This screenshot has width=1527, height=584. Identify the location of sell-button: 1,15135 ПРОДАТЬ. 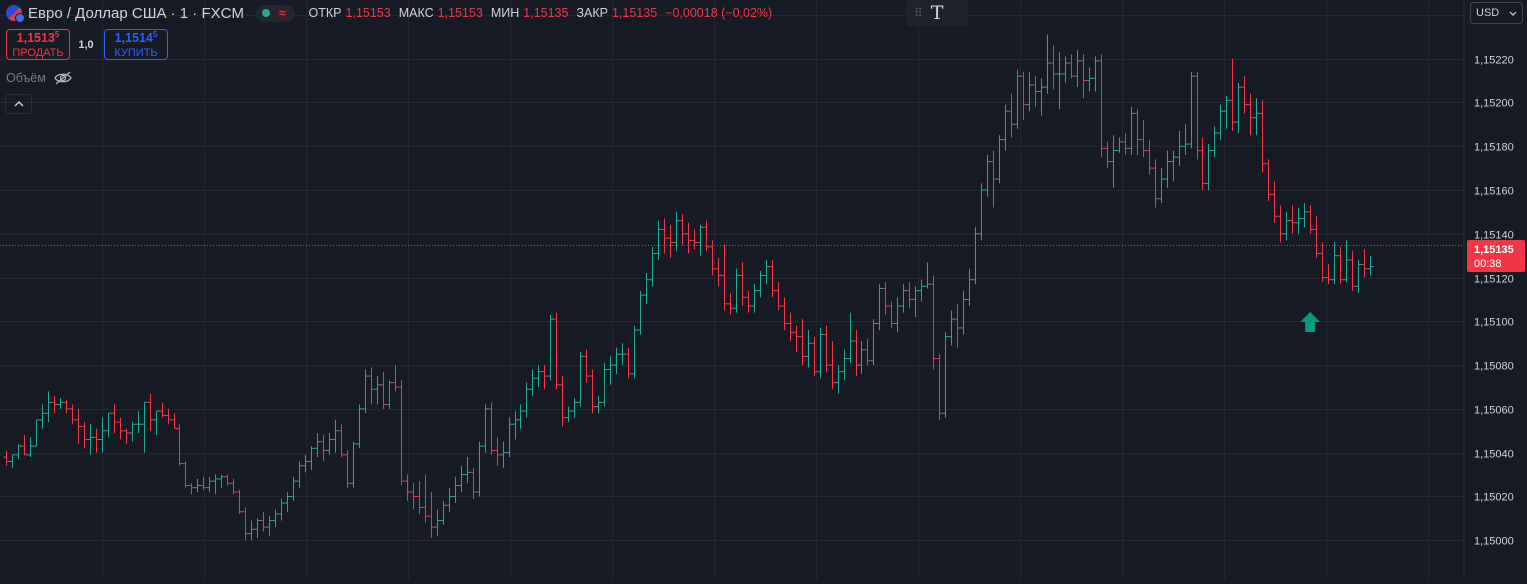
(38, 44).